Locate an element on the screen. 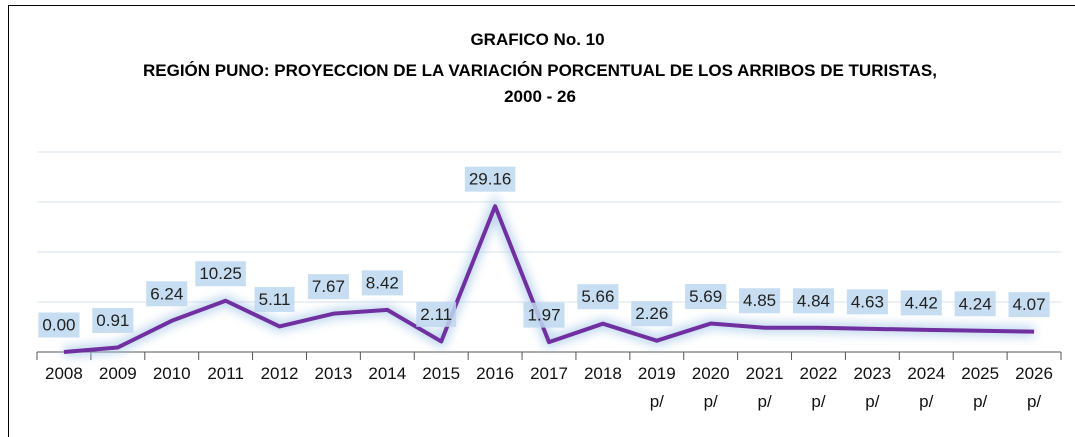  data-label: 2.11 is located at coordinates (436, 314).